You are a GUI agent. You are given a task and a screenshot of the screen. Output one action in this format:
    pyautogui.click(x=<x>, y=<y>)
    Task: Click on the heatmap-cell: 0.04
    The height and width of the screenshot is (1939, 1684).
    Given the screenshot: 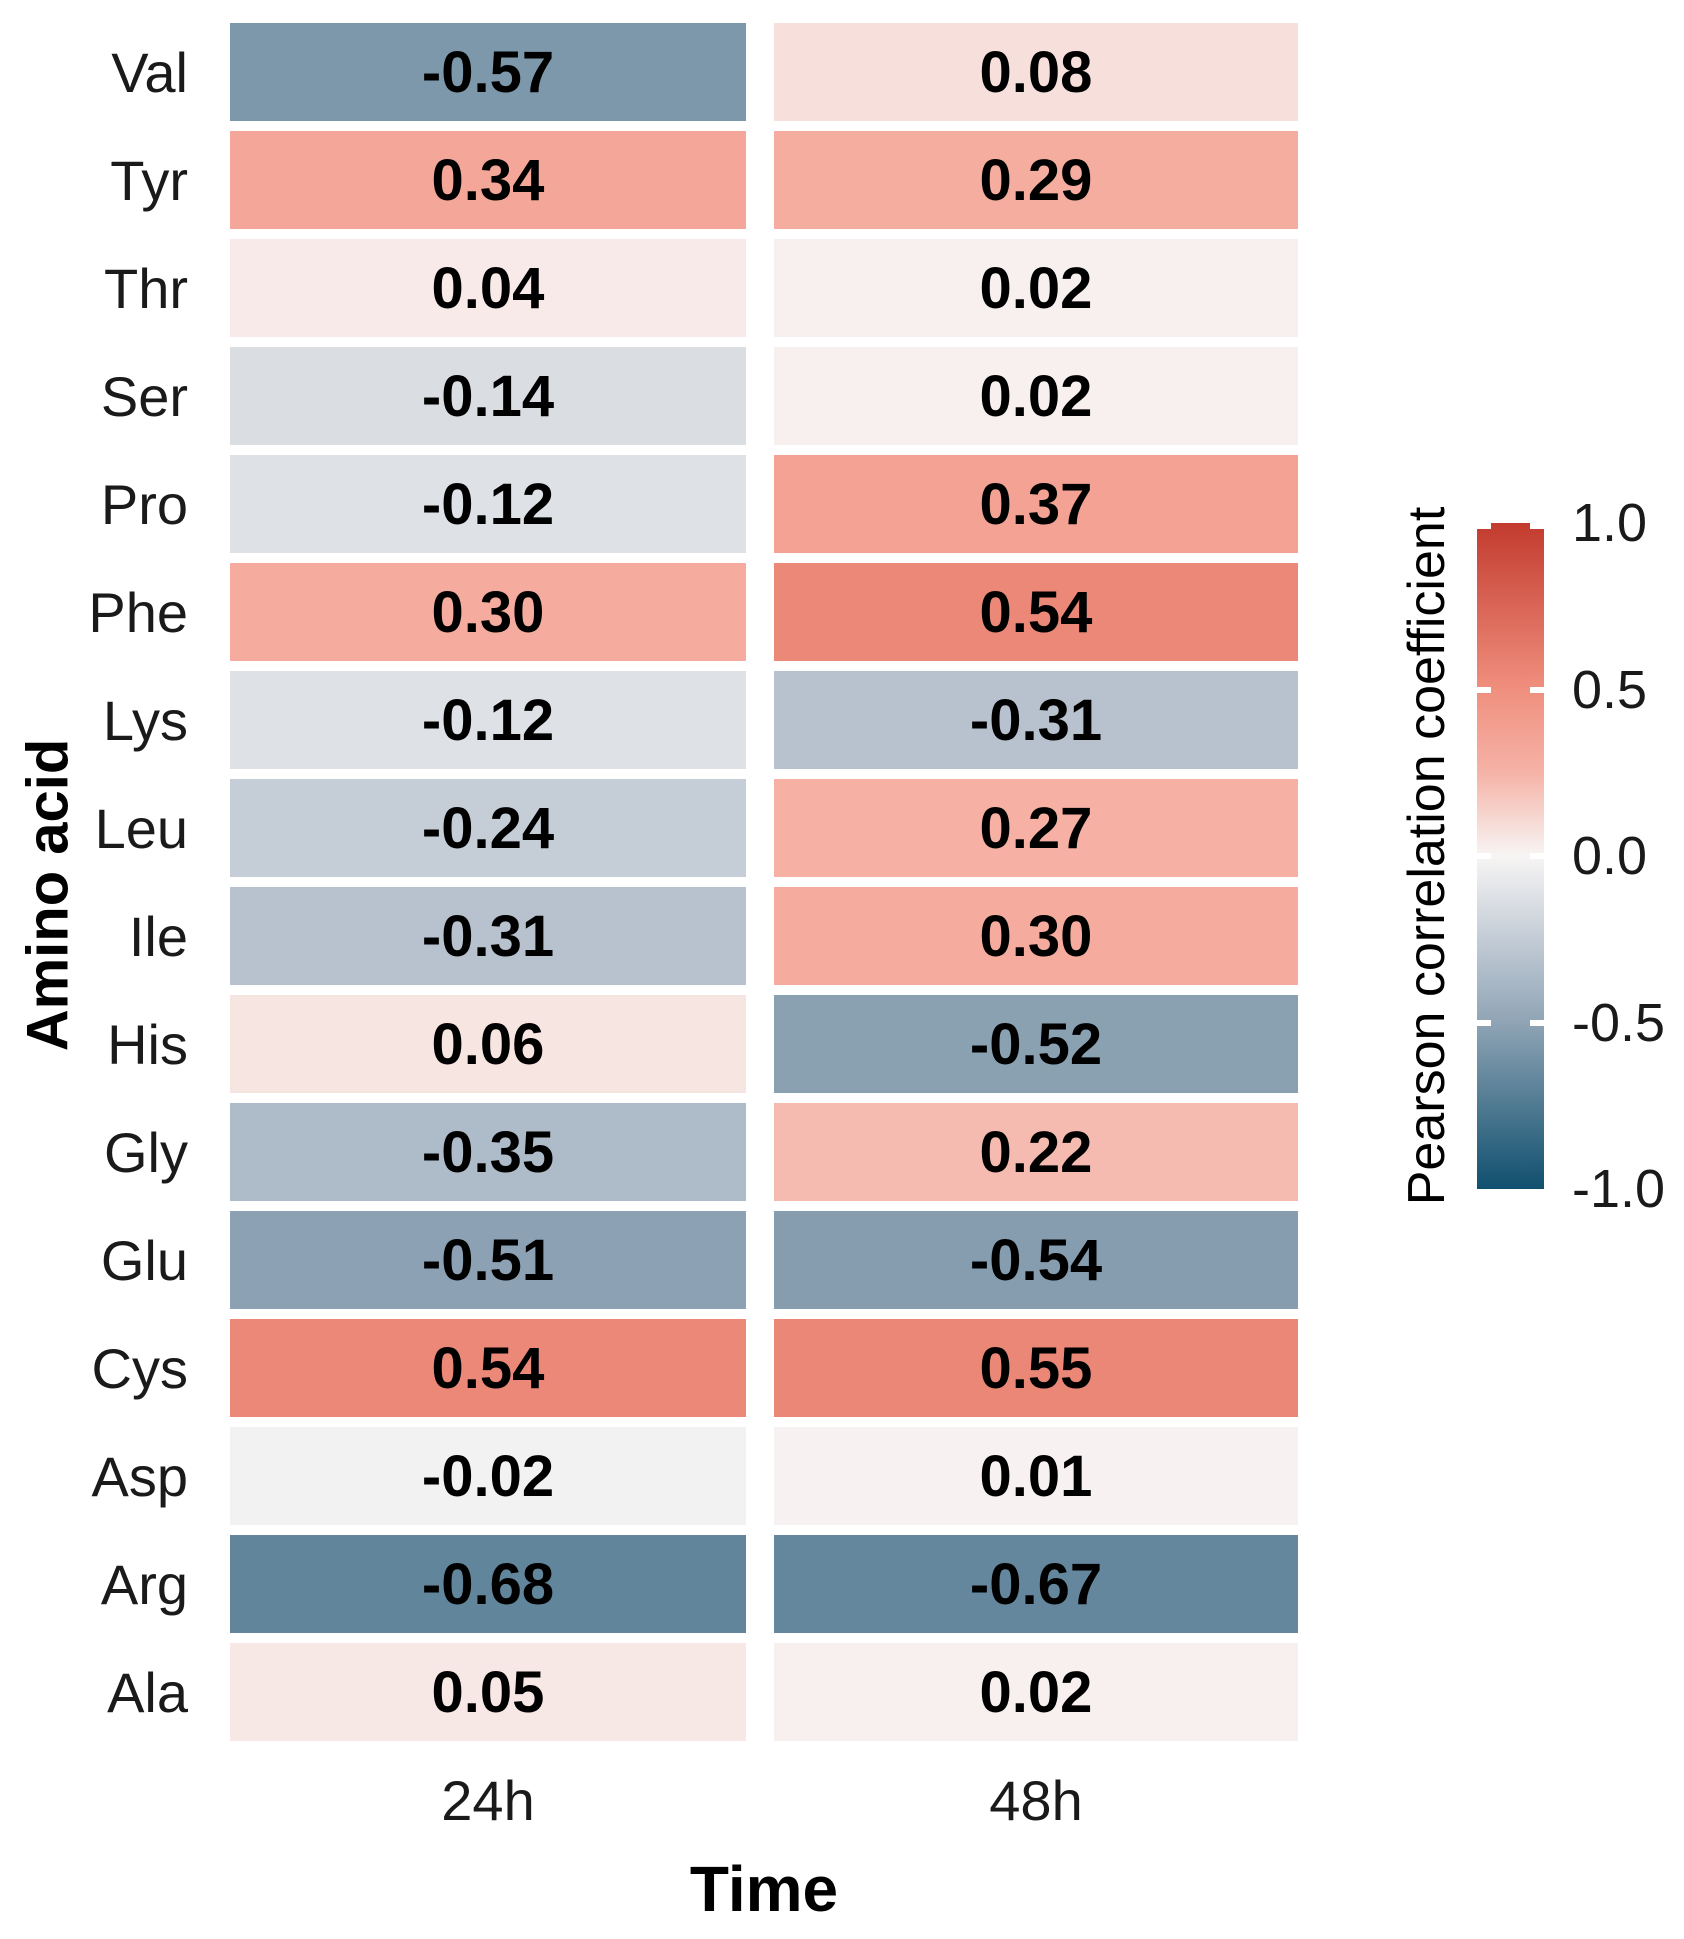 What is the action you would take?
    pyautogui.click(x=488, y=288)
    